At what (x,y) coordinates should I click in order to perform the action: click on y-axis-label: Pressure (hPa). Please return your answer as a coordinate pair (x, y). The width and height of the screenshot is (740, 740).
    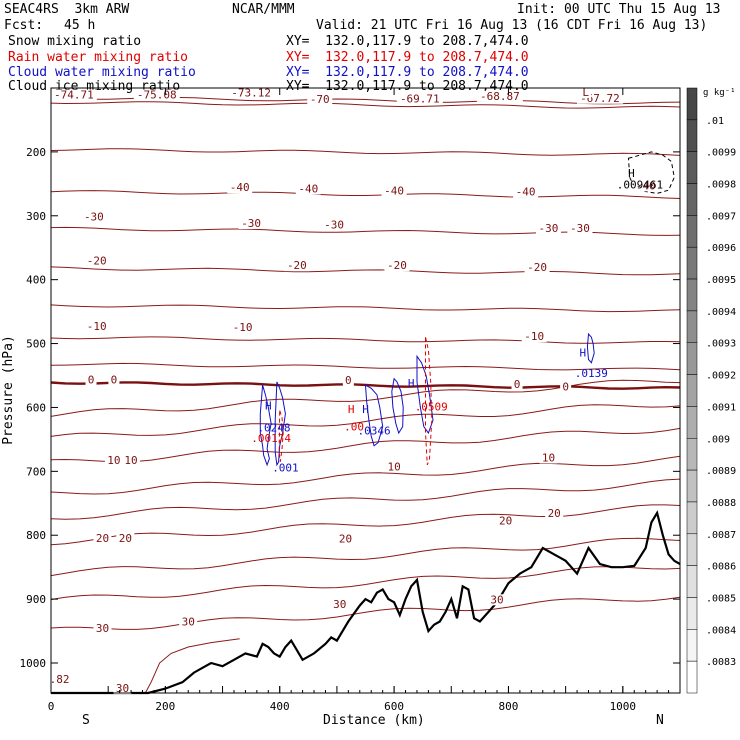
    Looking at the image, I should click on (8, 390).